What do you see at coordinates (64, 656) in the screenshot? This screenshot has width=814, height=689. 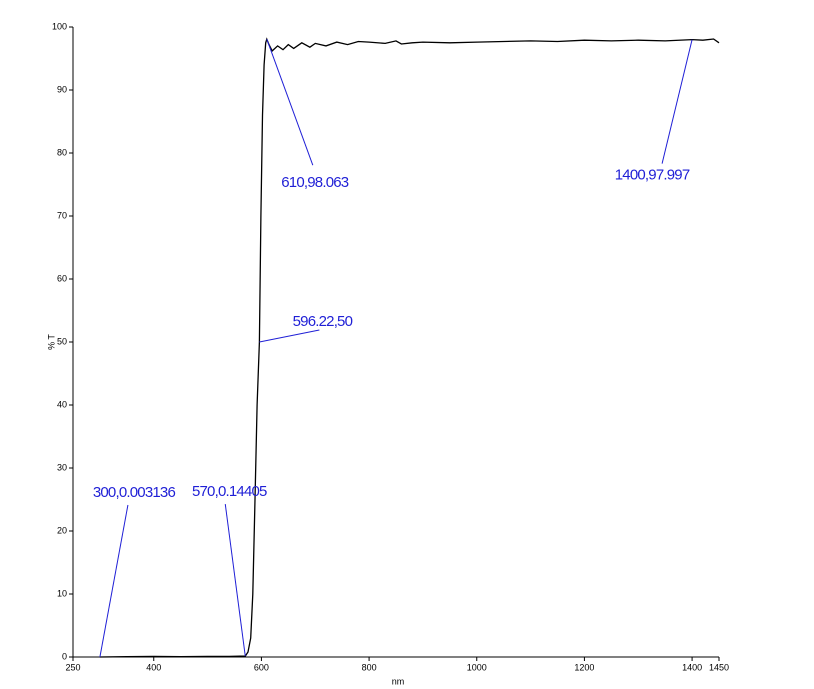 I see `y-tick-label: 0` at bounding box center [64, 656].